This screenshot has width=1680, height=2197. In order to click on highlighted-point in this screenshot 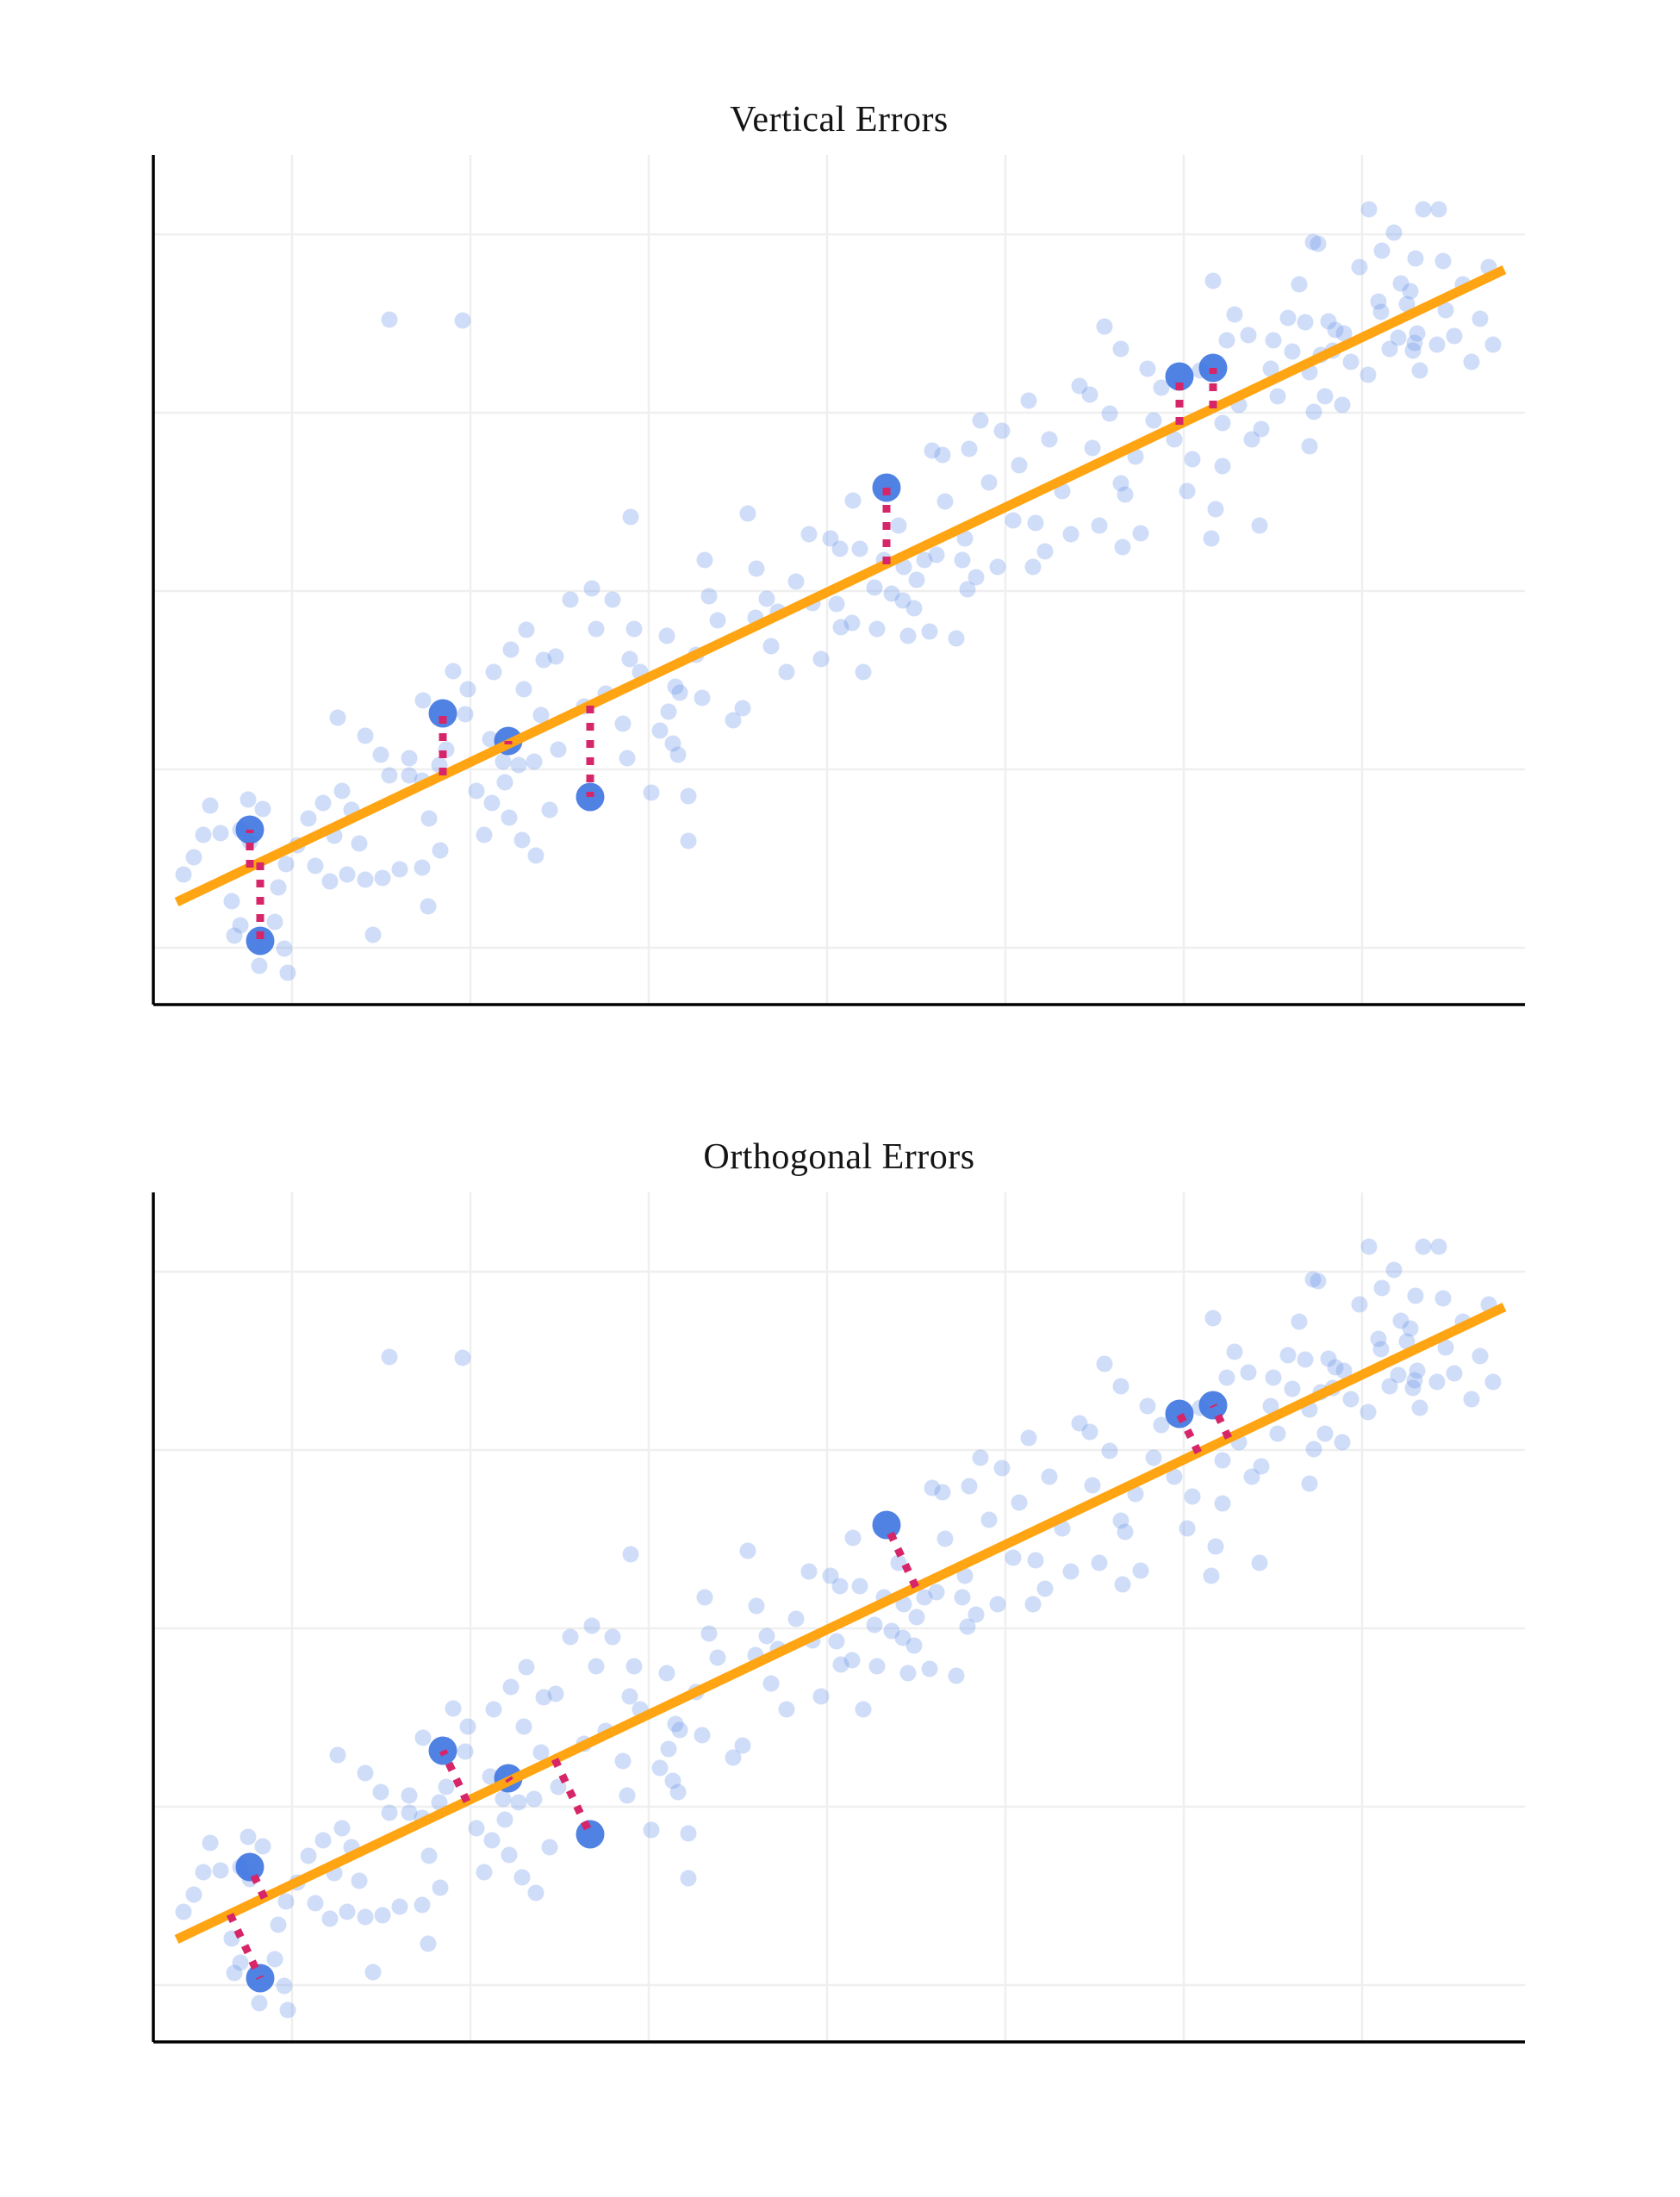, I will do `click(443, 713)`.